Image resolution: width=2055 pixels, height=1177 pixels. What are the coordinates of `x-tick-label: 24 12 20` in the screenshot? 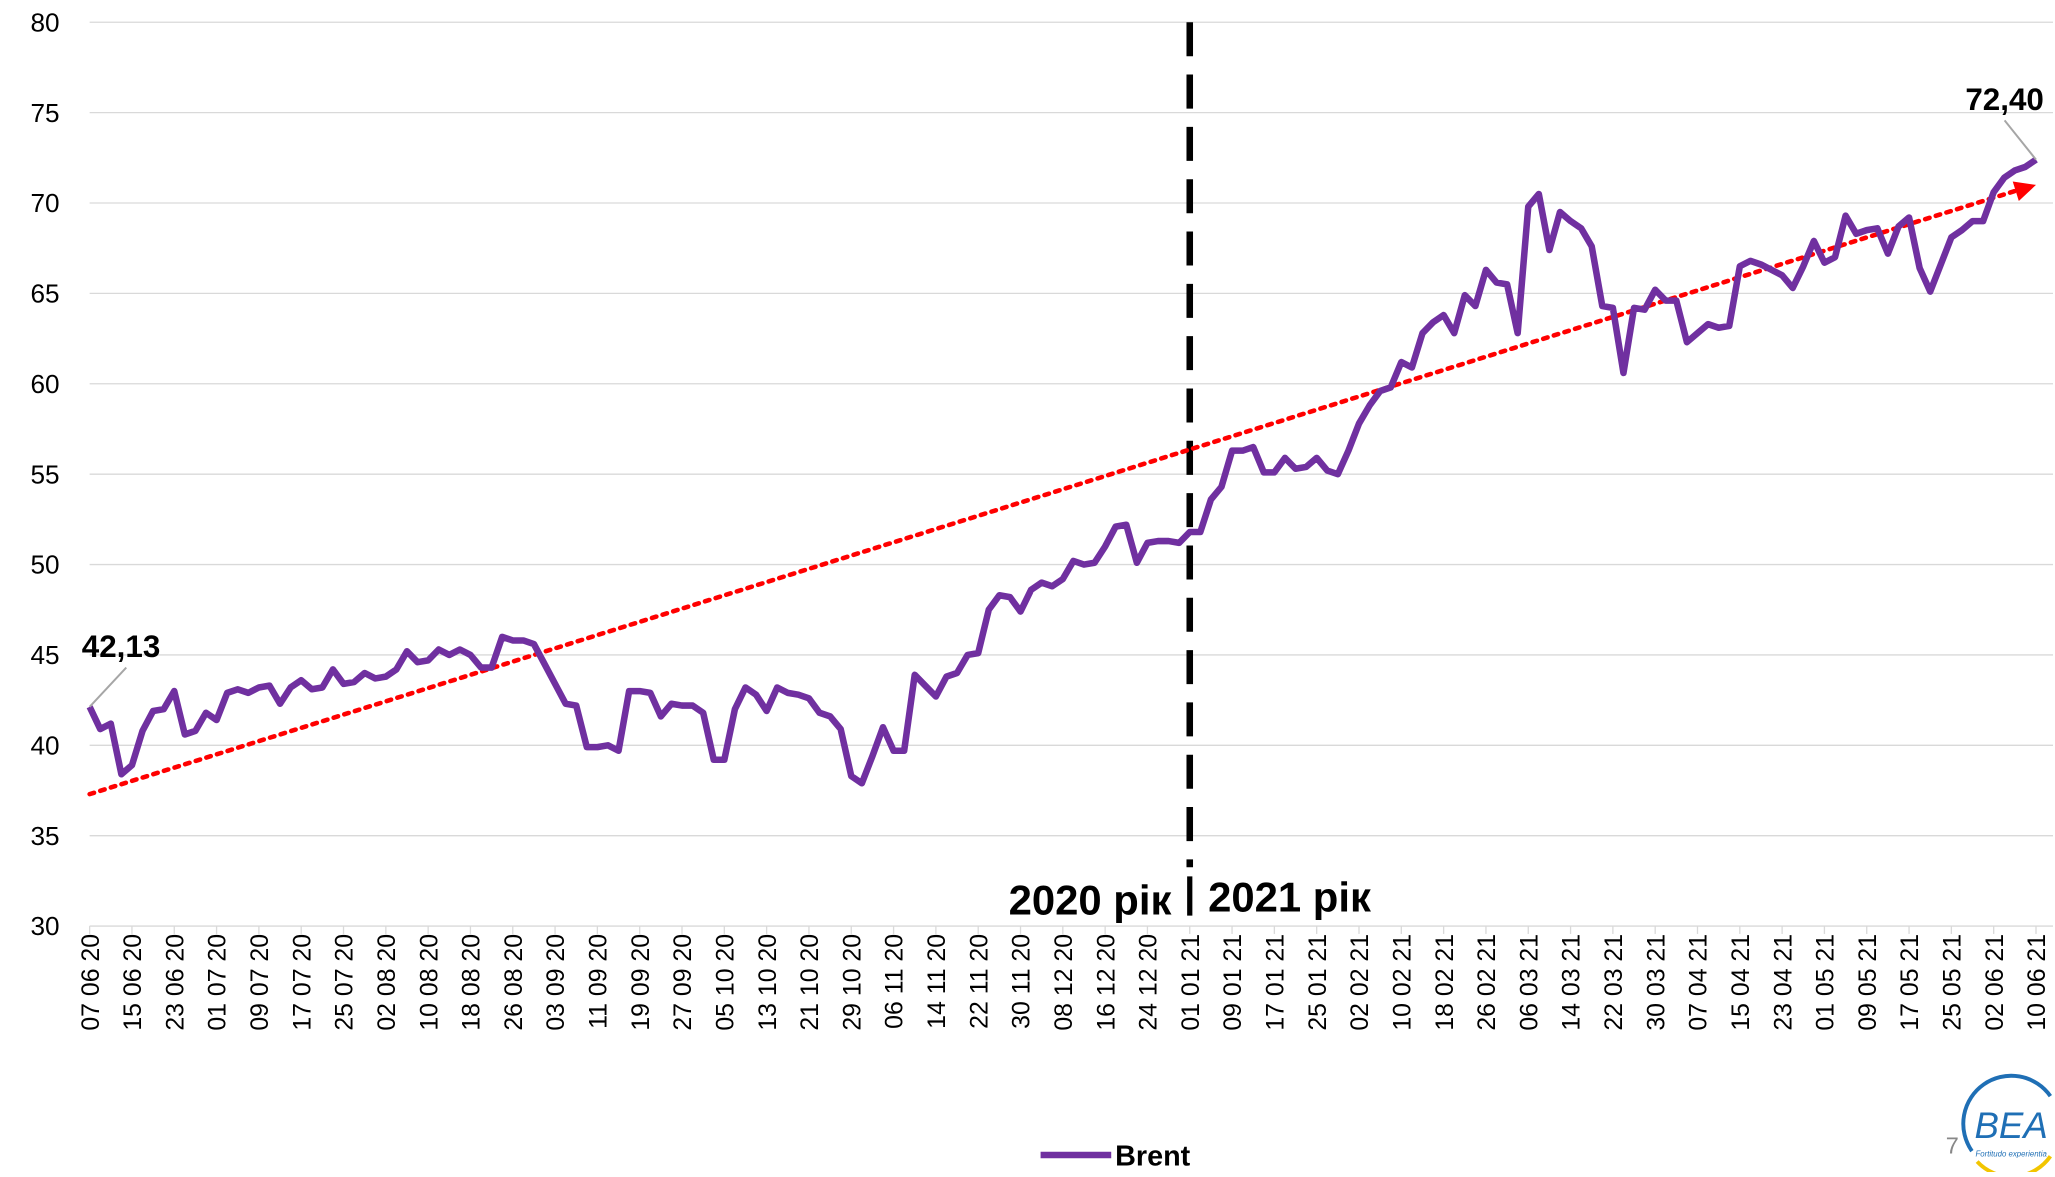 It's located at (1149, 982).